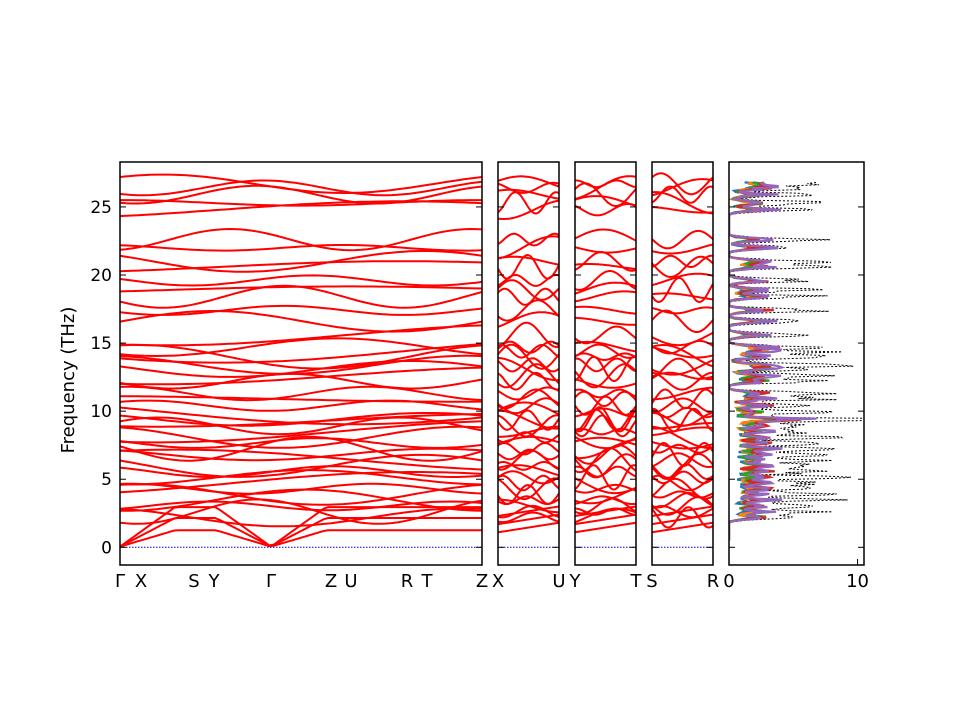 This screenshot has width=960, height=720. I want to click on band-lines, so click(528, 354).